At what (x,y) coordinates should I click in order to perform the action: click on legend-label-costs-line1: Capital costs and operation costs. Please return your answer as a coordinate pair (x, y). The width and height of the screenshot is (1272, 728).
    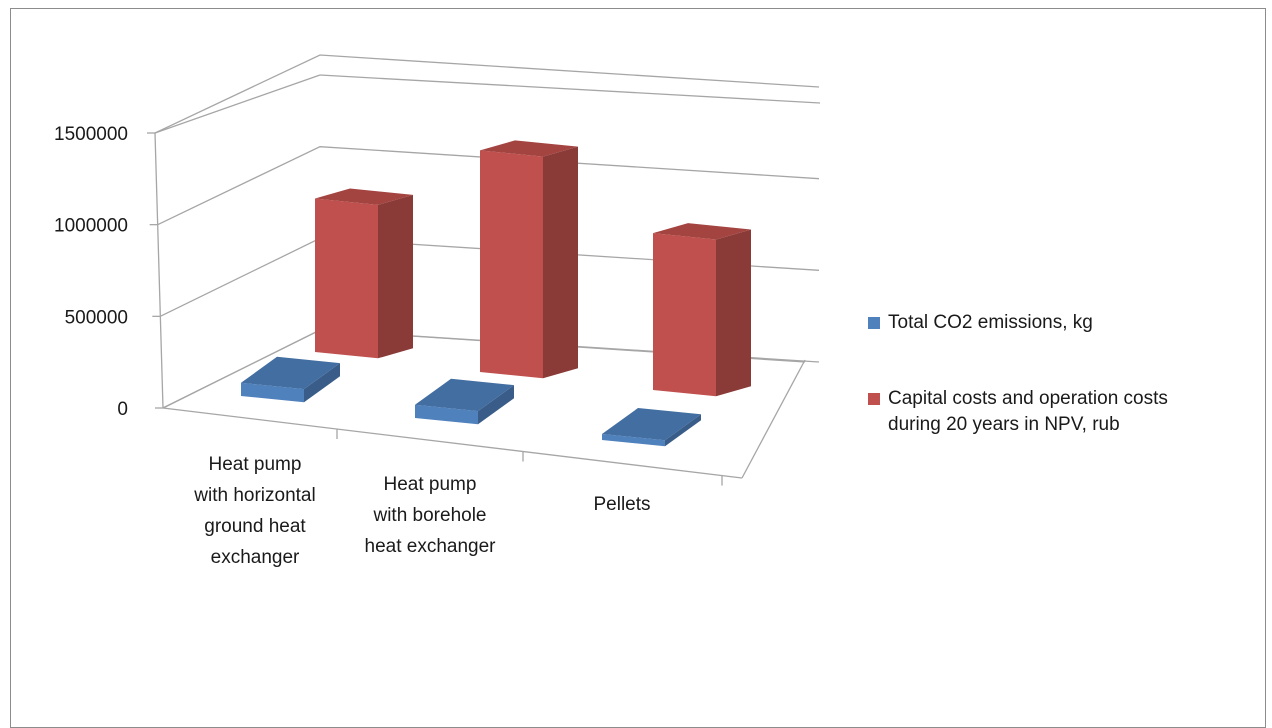
    Looking at the image, I should click on (1028, 398).